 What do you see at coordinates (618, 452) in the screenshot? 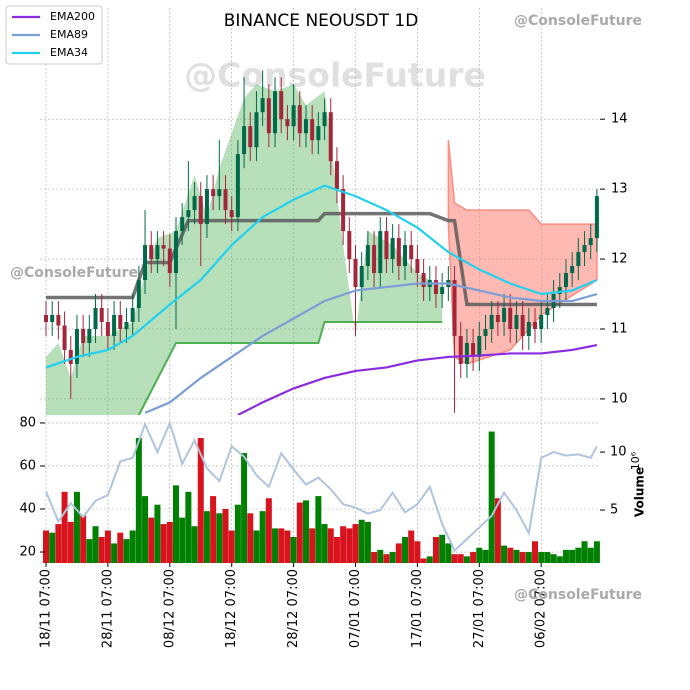
I see `y2-tick-label: 10` at bounding box center [618, 452].